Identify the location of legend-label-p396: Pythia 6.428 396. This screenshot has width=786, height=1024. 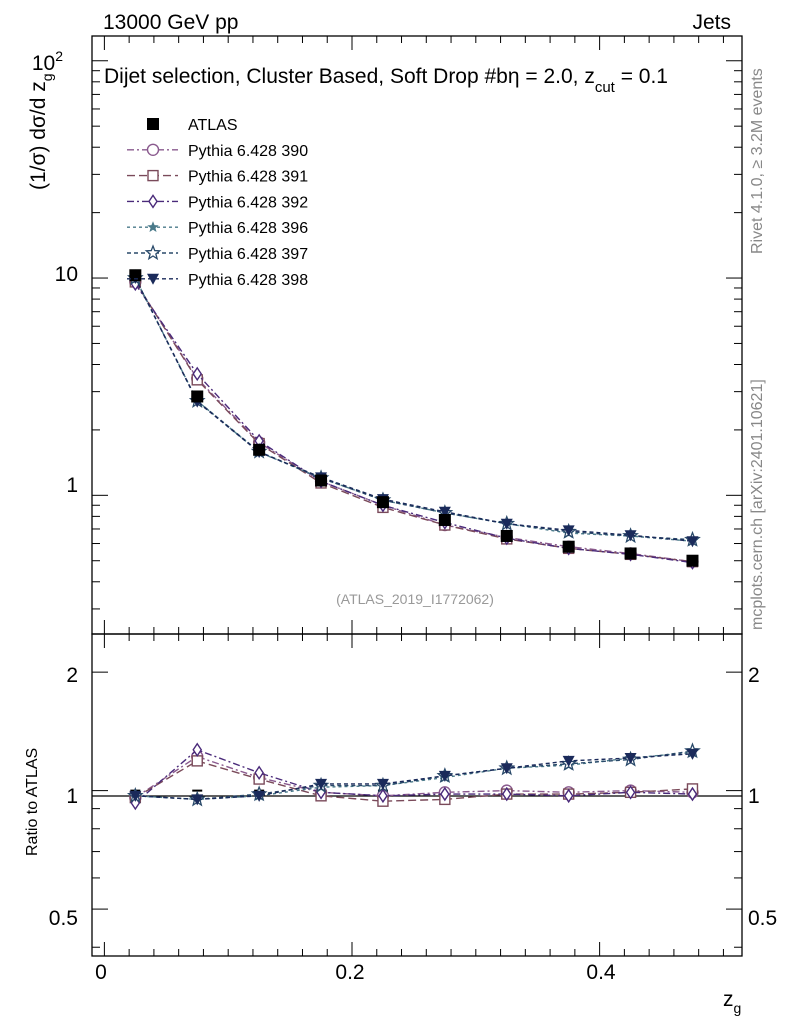
(248, 228).